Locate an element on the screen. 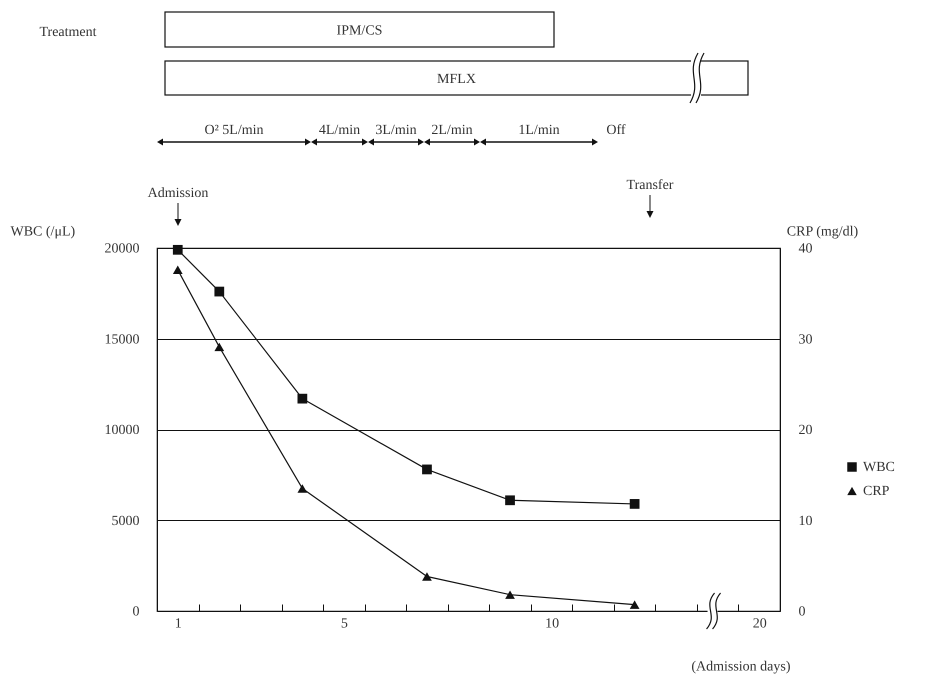 The image size is (951, 676). y2-tick-label: 0 is located at coordinates (802, 612).